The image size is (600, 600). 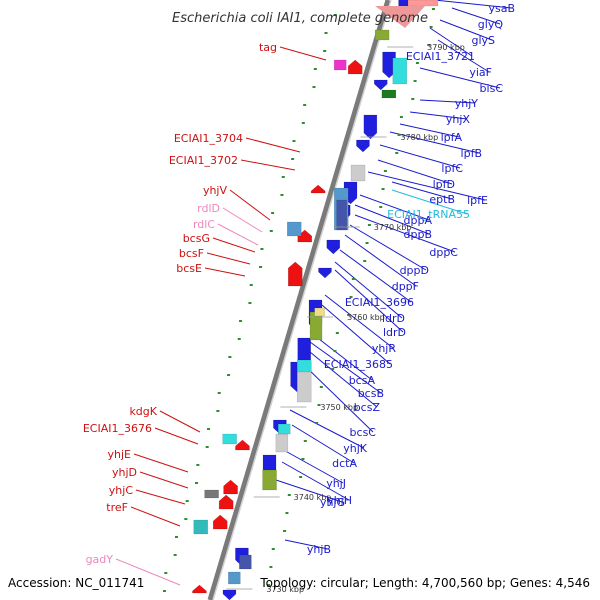 I want to click on gene-label-left: kdgK, so click(x=143, y=411).